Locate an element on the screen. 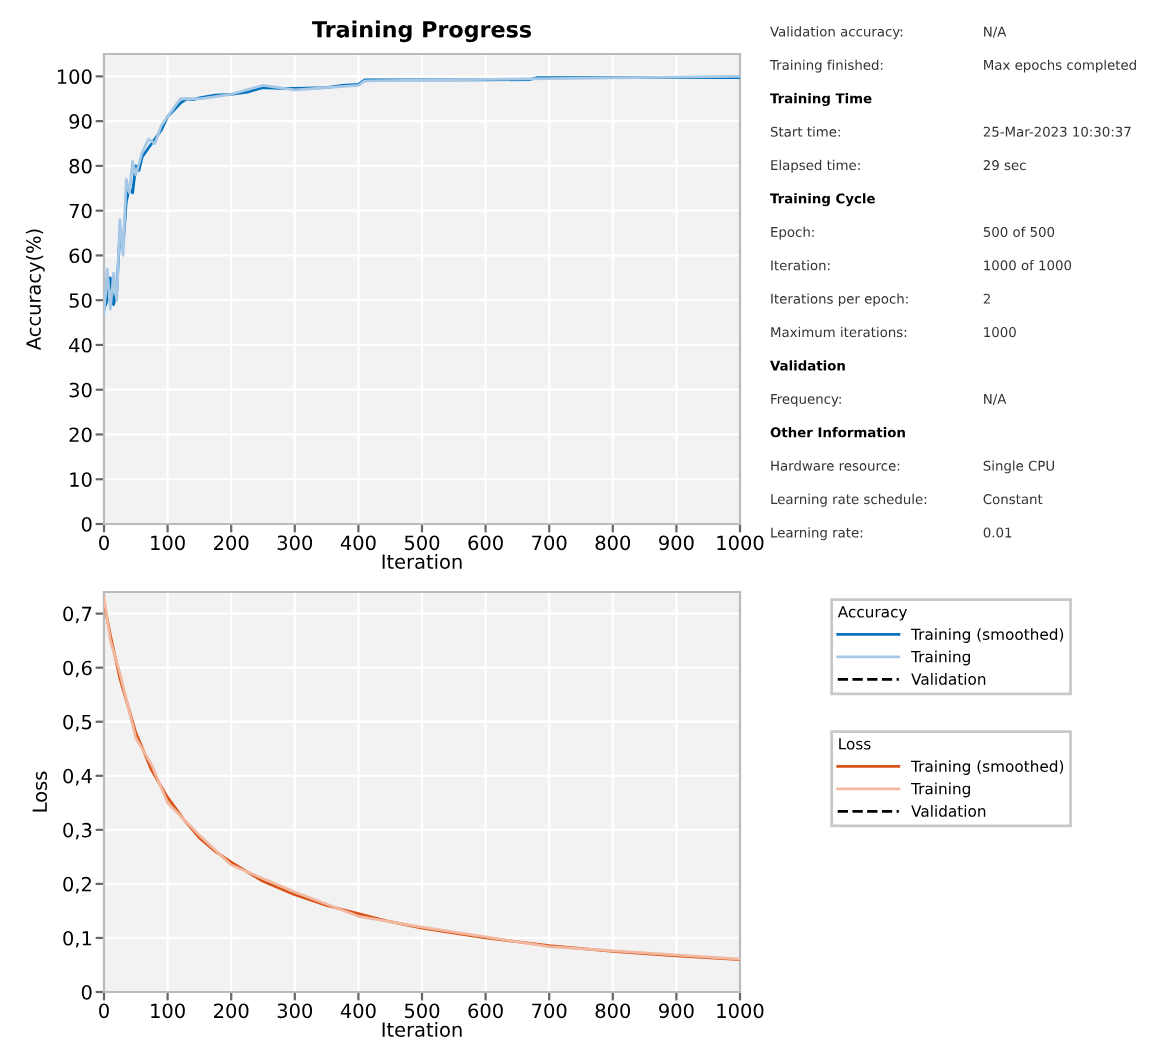  y-tick-label: 70 is located at coordinates (80, 211).